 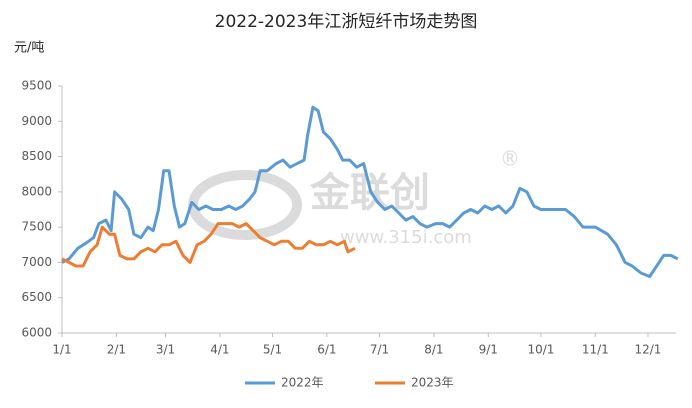 What do you see at coordinates (540, 350) in the screenshot?
I see `x-tick-label: 10/1` at bounding box center [540, 350].